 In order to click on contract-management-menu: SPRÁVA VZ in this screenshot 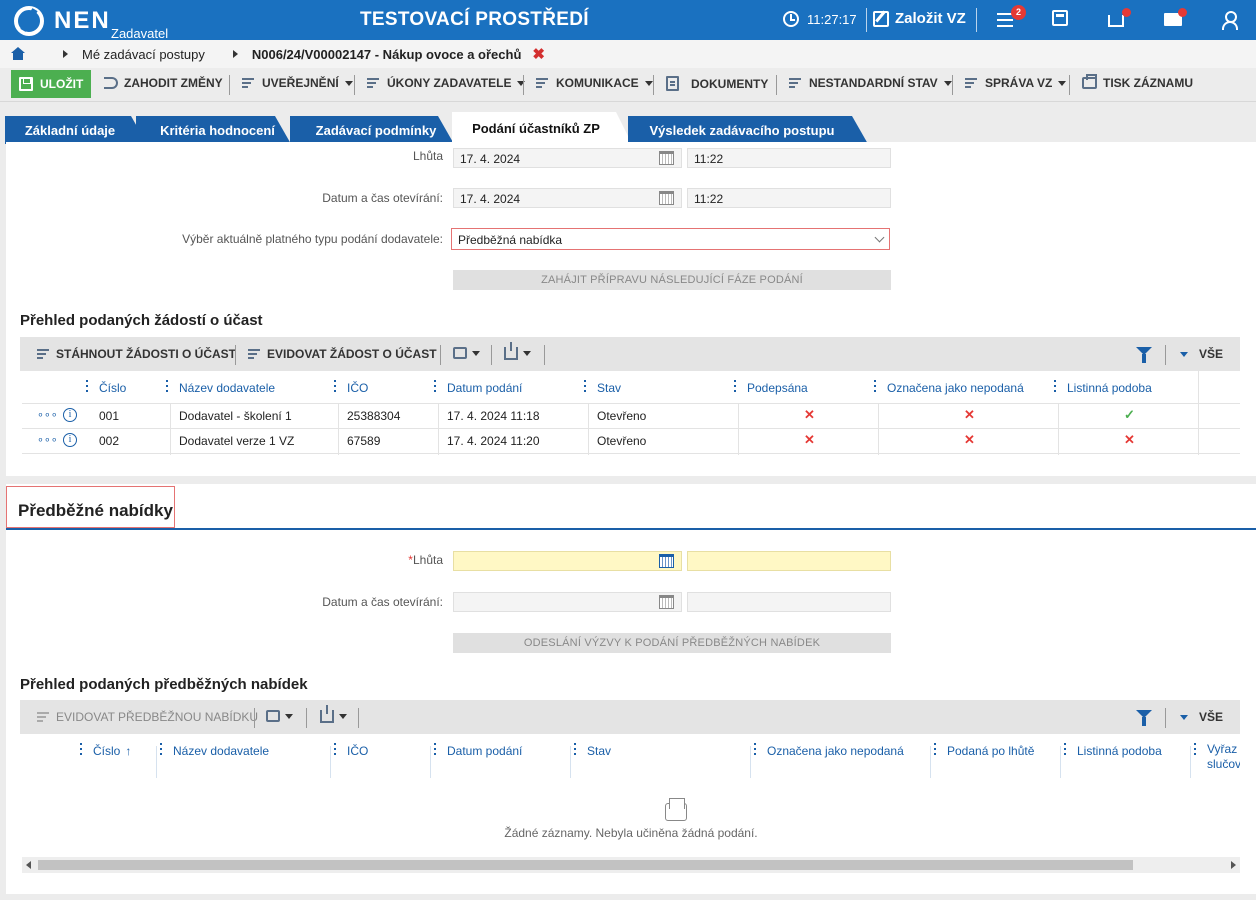, I will do `click(1016, 83)`.